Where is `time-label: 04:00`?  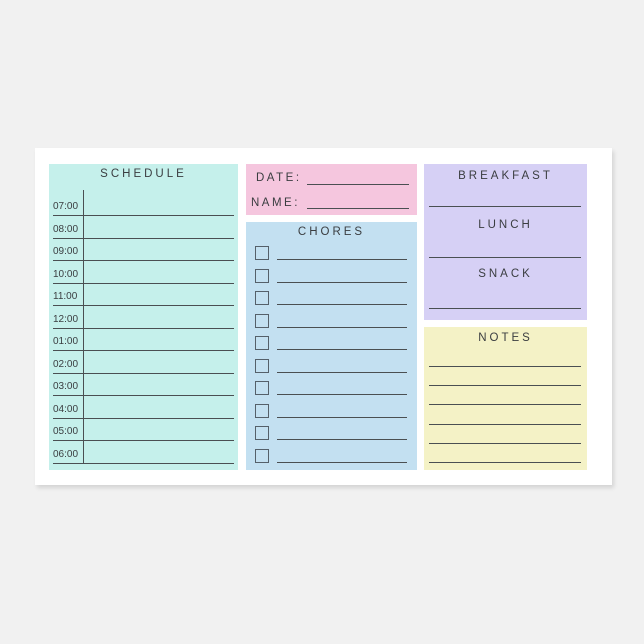
time-label: 04:00 is located at coordinates (66, 409).